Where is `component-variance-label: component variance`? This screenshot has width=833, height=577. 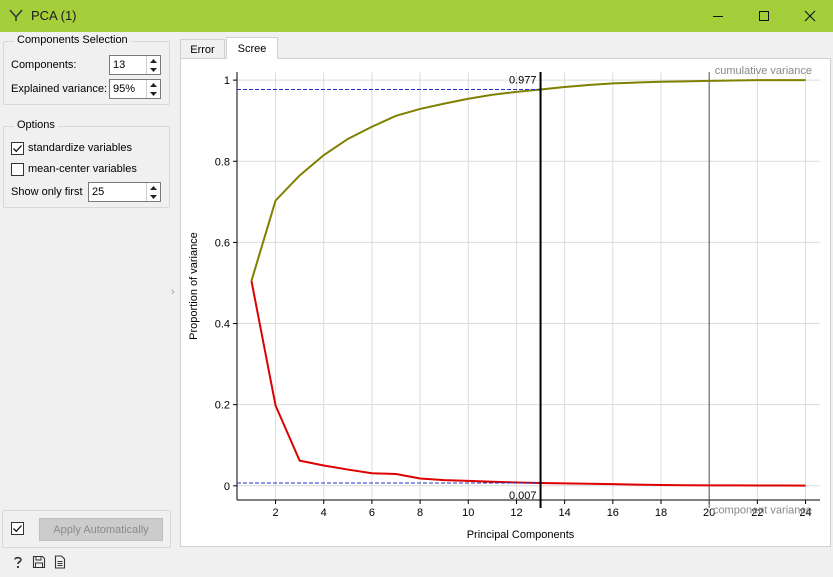
component-variance-label: component variance is located at coordinates (762, 511).